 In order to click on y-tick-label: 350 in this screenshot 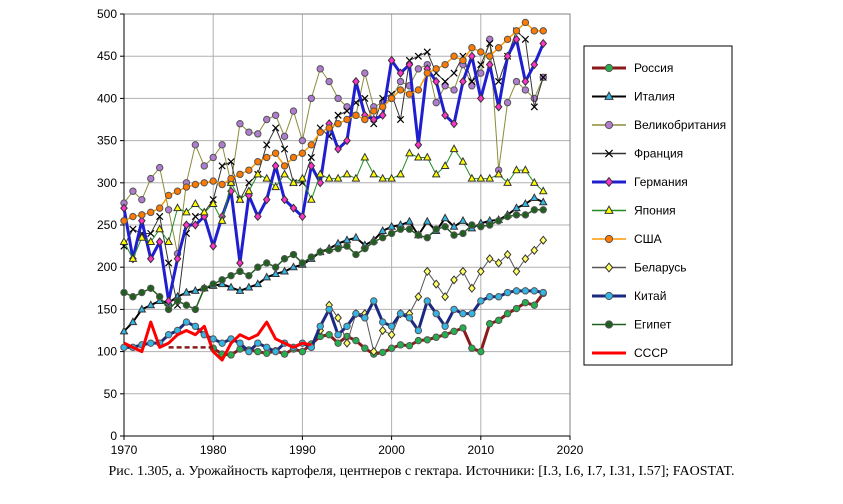, I will do `click(107, 141)`.